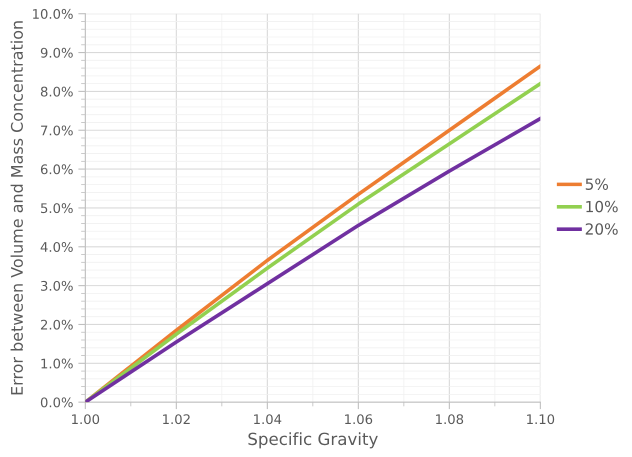  I want to click on legend-label: 10%, so click(602, 206).